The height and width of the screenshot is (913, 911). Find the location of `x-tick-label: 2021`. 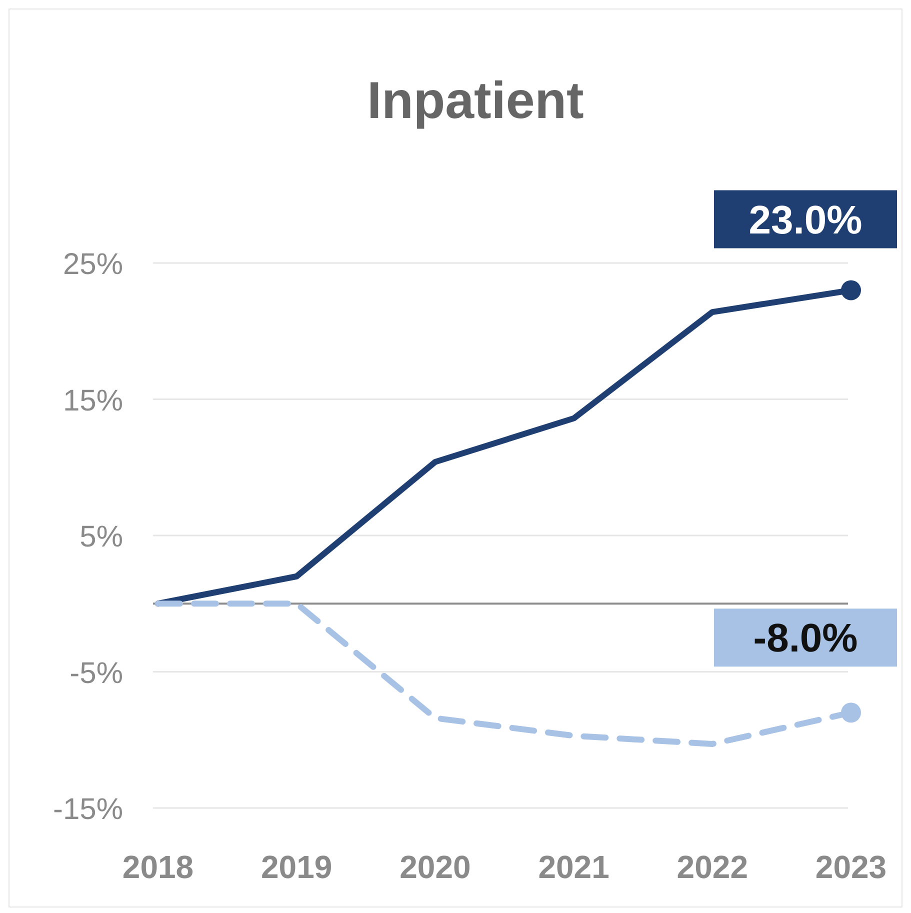

x-tick-label: 2021 is located at coordinates (574, 867).